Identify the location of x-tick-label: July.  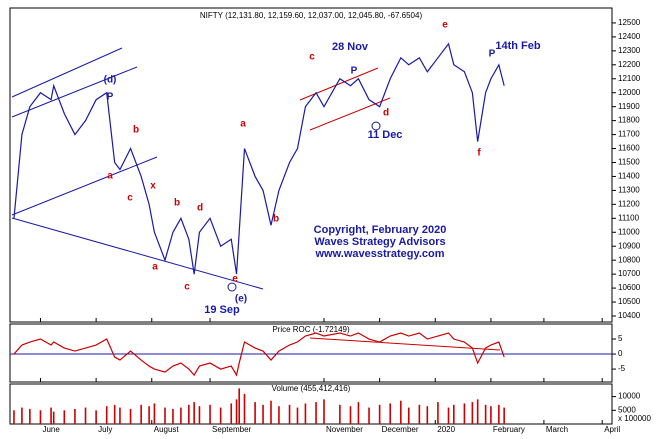
(105, 429).